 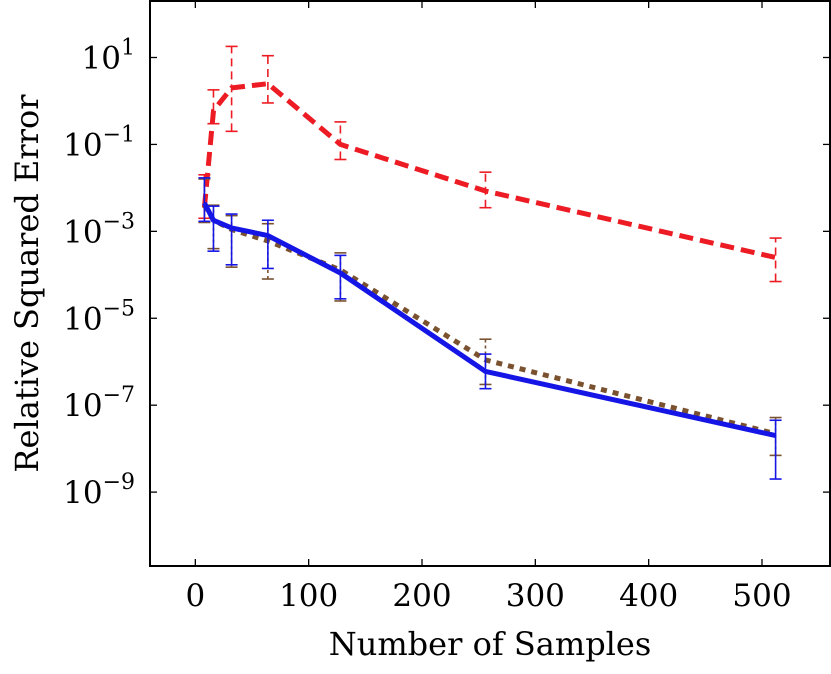 I want to click on y-tick-label: 10⁻³, so click(x=99, y=229).